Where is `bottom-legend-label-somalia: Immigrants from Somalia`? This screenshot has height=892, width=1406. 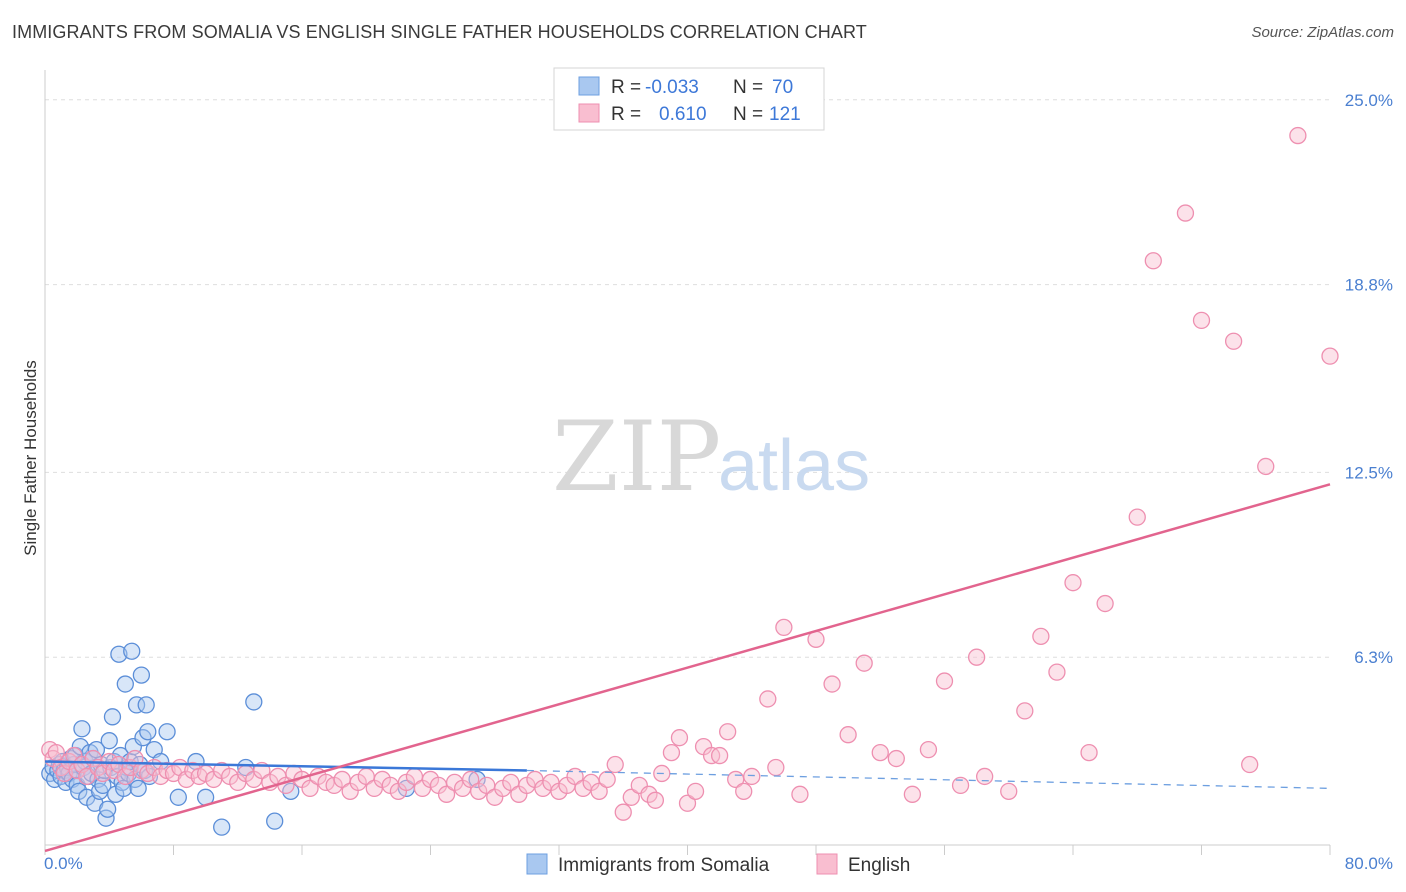 bottom-legend-label-somalia: Immigrants from Somalia is located at coordinates (664, 865).